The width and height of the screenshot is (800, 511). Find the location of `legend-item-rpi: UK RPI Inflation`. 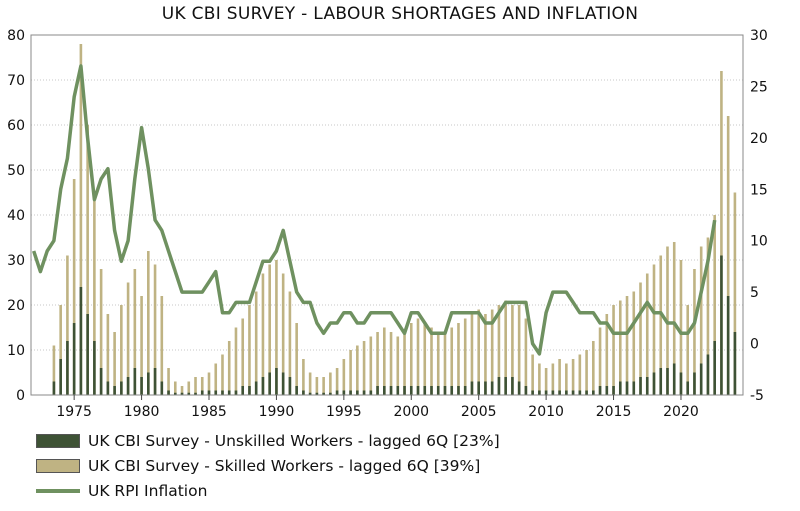

legend-item-rpi: UK RPI Inflation is located at coordinates (268, 490).